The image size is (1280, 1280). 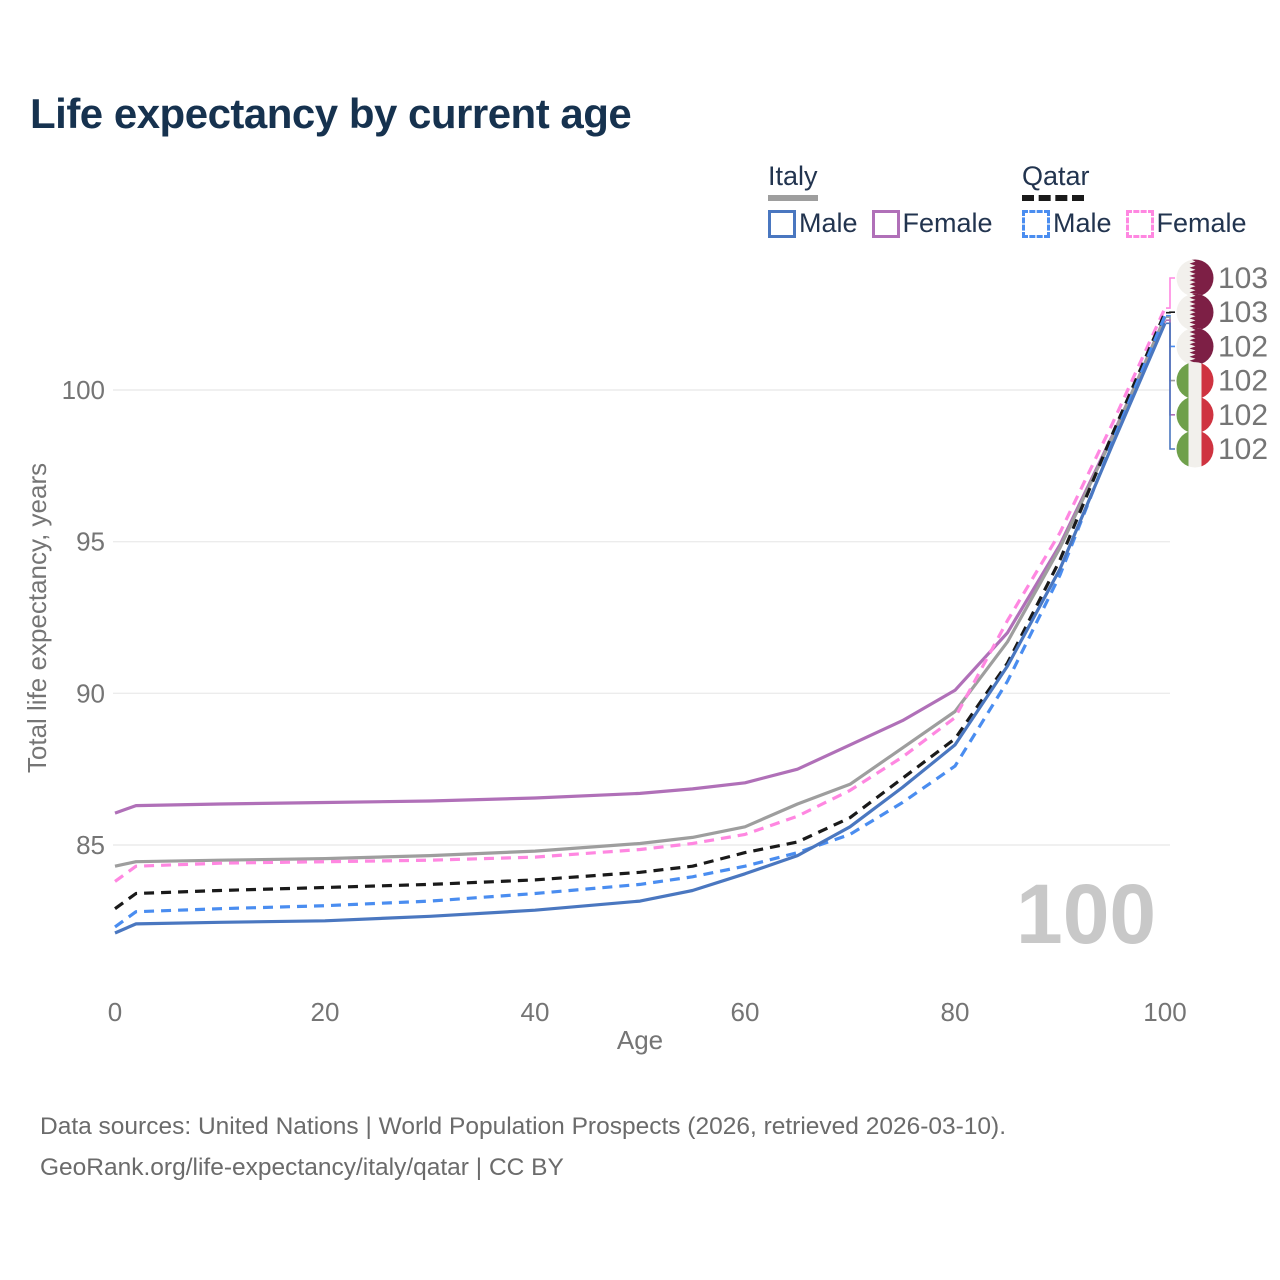 What do you see at coordinates (325, 1012) in the screenshot?
I see `x-tick-label-20: 20` at bounding box center [325, 1012].